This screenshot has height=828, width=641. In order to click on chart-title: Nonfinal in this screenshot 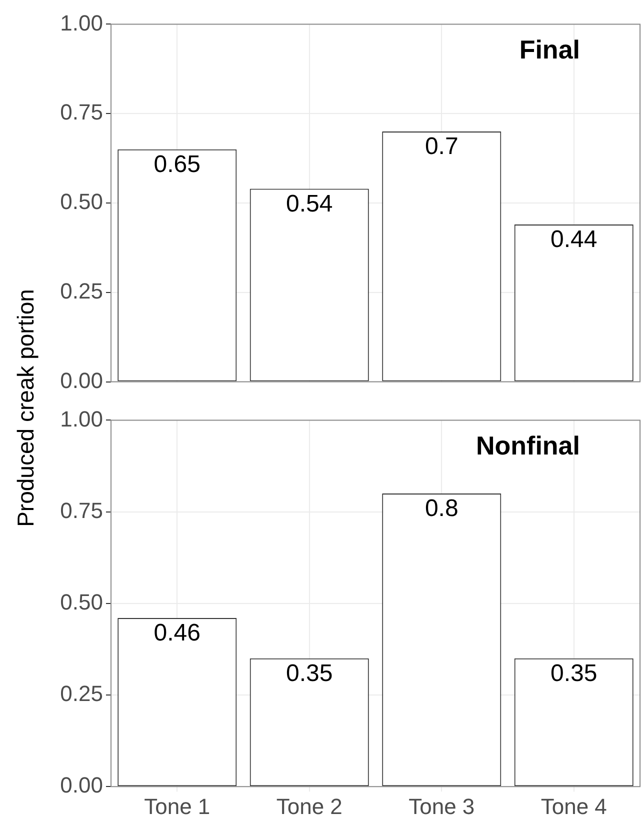, I will do `click(528, 445)`.